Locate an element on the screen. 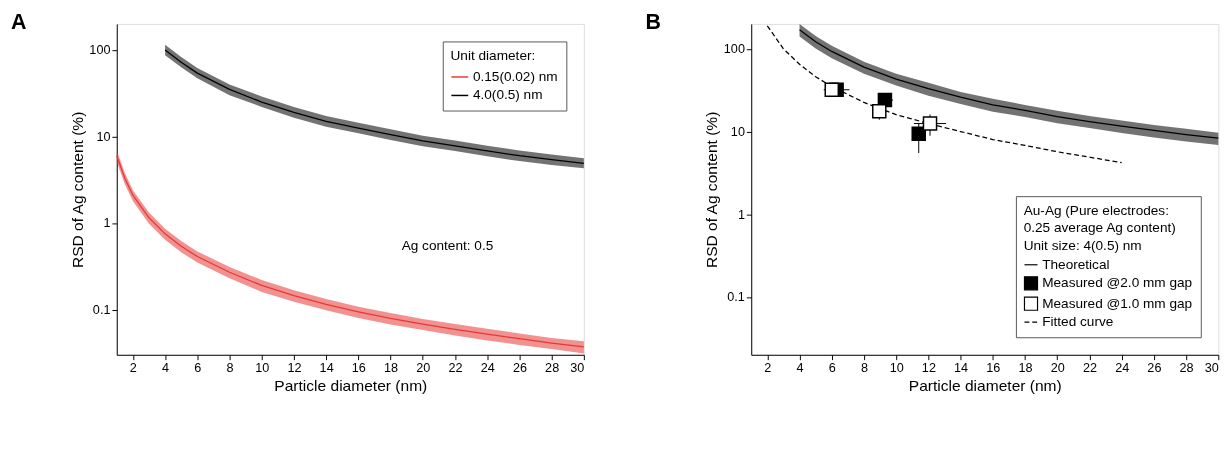 This screenshot has height=450, width=1230. chart-title: A is located at coordinates (19, 21).